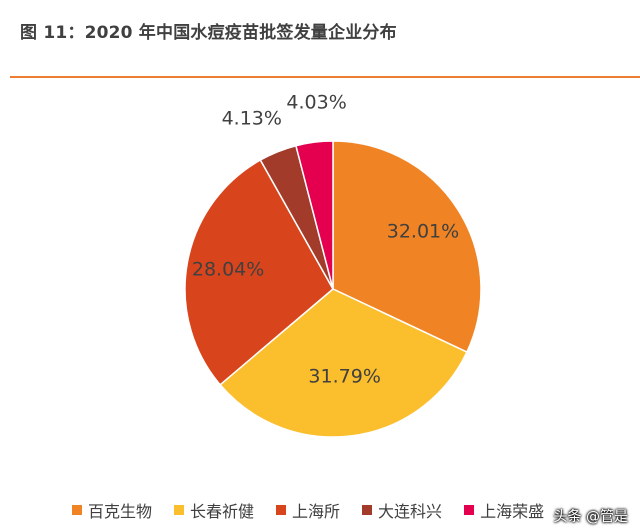  I want to click on slice-label-3: 28.04%, so click(228, 270).